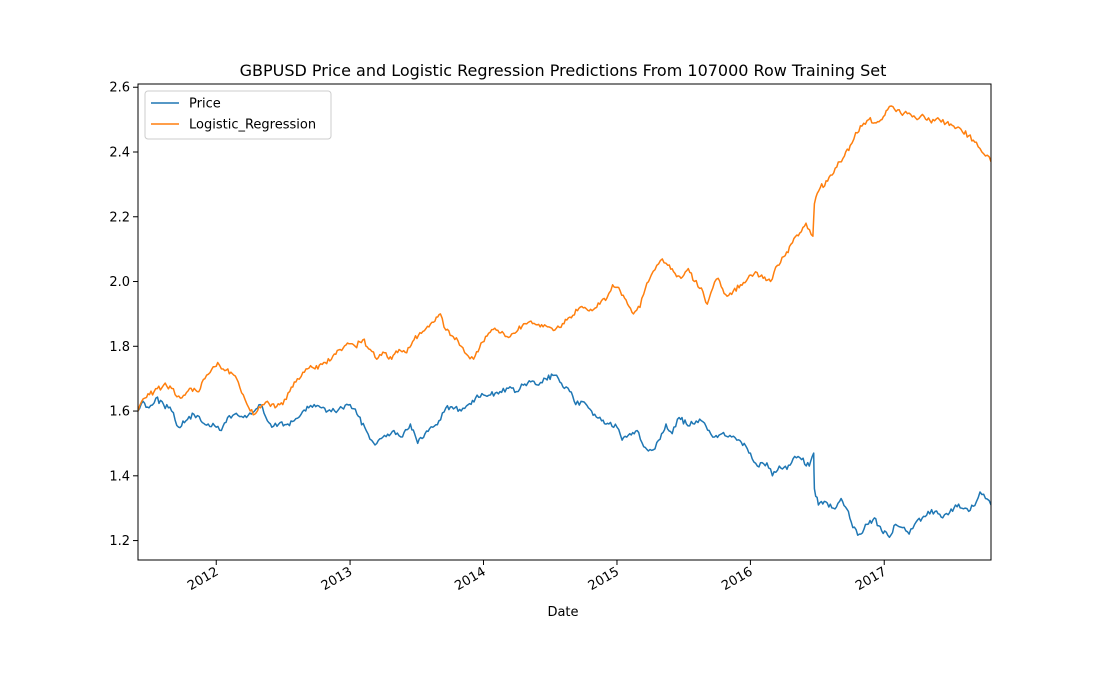 The width and height of the screenshot is (1100, 700). I want to click on y-tick-label: 1.8, so click(119, 347).